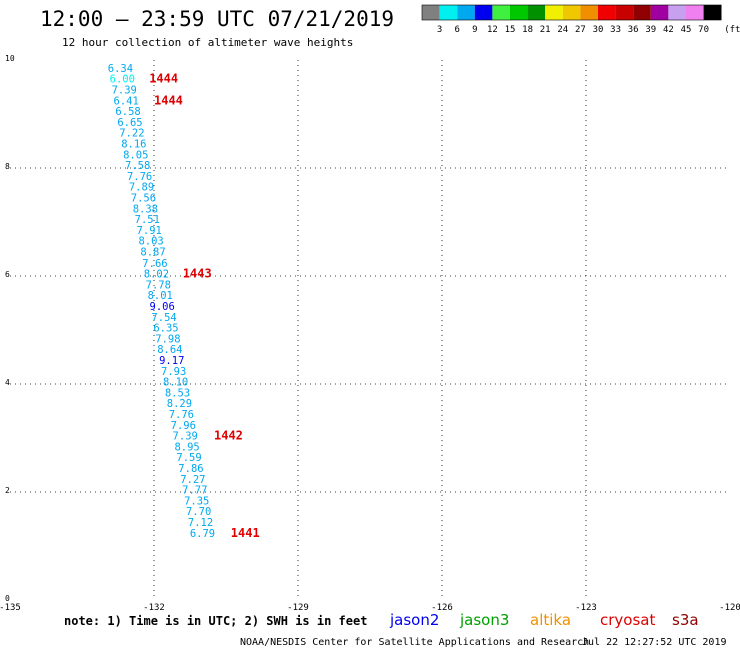 Image resolution: width=740 pixels, height=650 pixels. Describe the element at coordinates (160, 296) in the screenshot. I see `wave-height-label: 8.01` at that location.